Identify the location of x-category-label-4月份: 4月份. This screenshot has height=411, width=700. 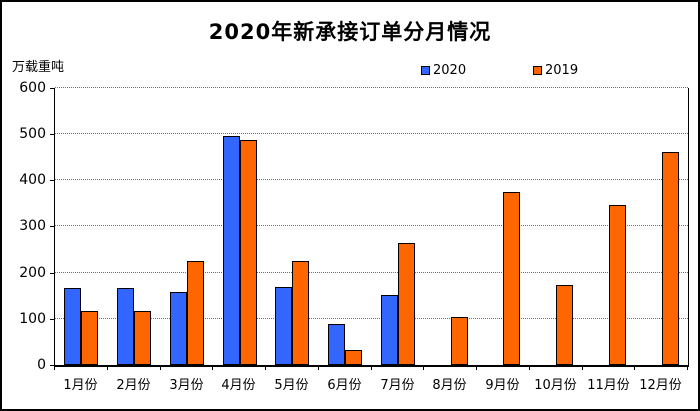
(238, 385).